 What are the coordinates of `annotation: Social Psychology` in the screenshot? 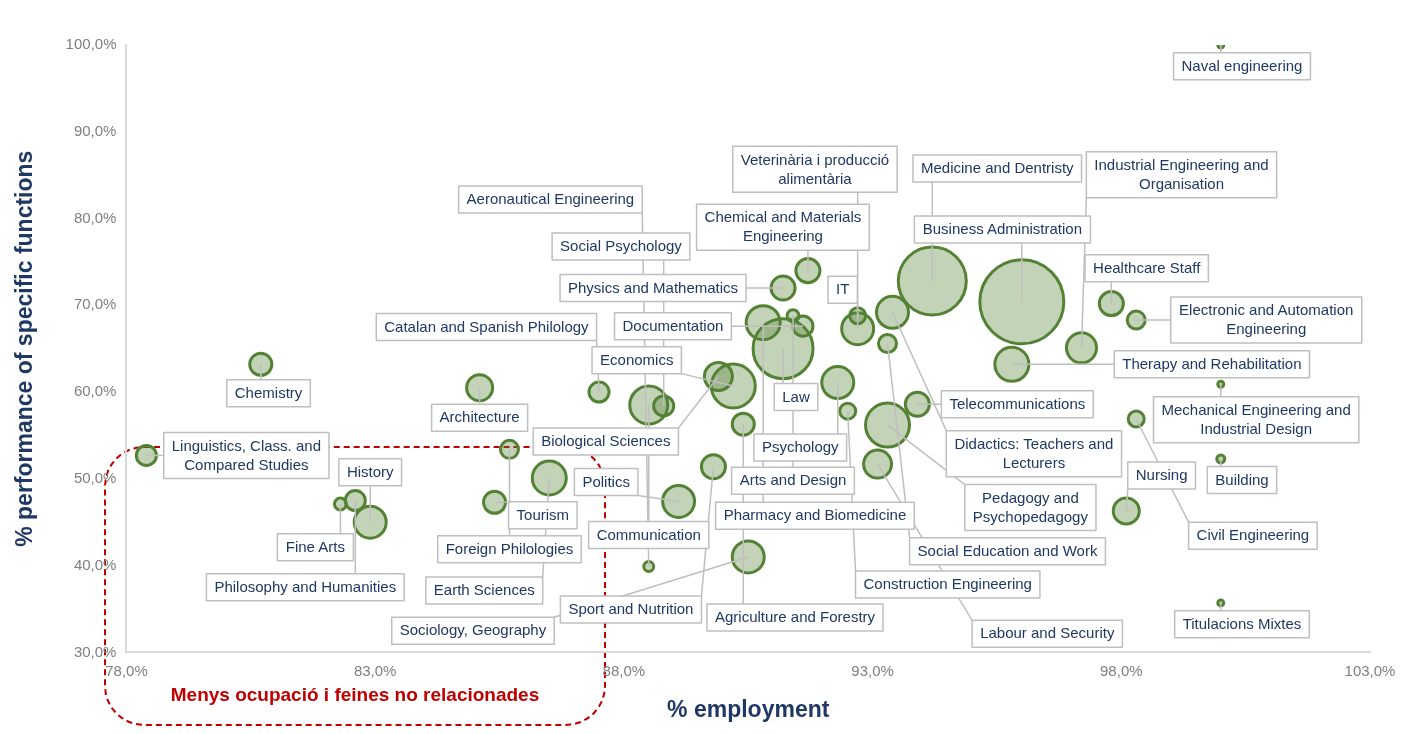 It's located at (621, 246).